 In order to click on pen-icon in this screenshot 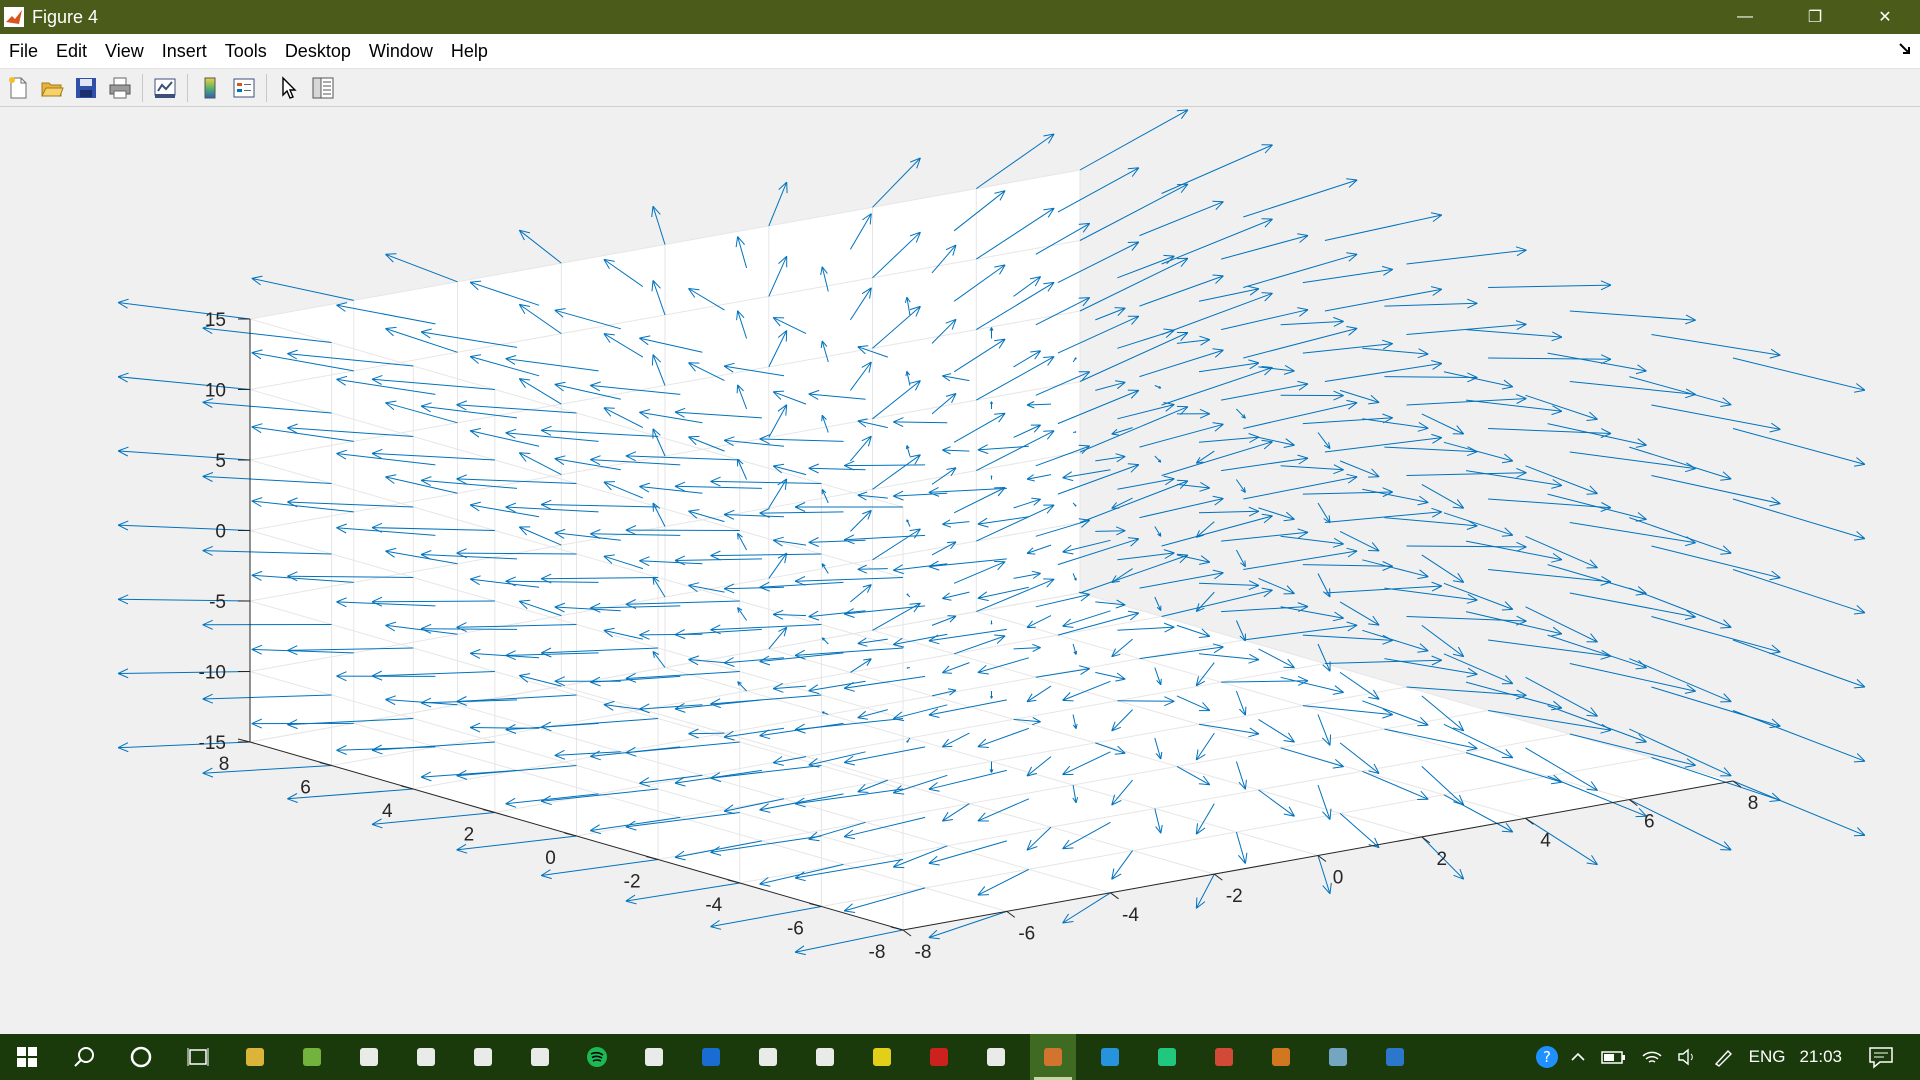, I will do `click(1724, 1057)`.